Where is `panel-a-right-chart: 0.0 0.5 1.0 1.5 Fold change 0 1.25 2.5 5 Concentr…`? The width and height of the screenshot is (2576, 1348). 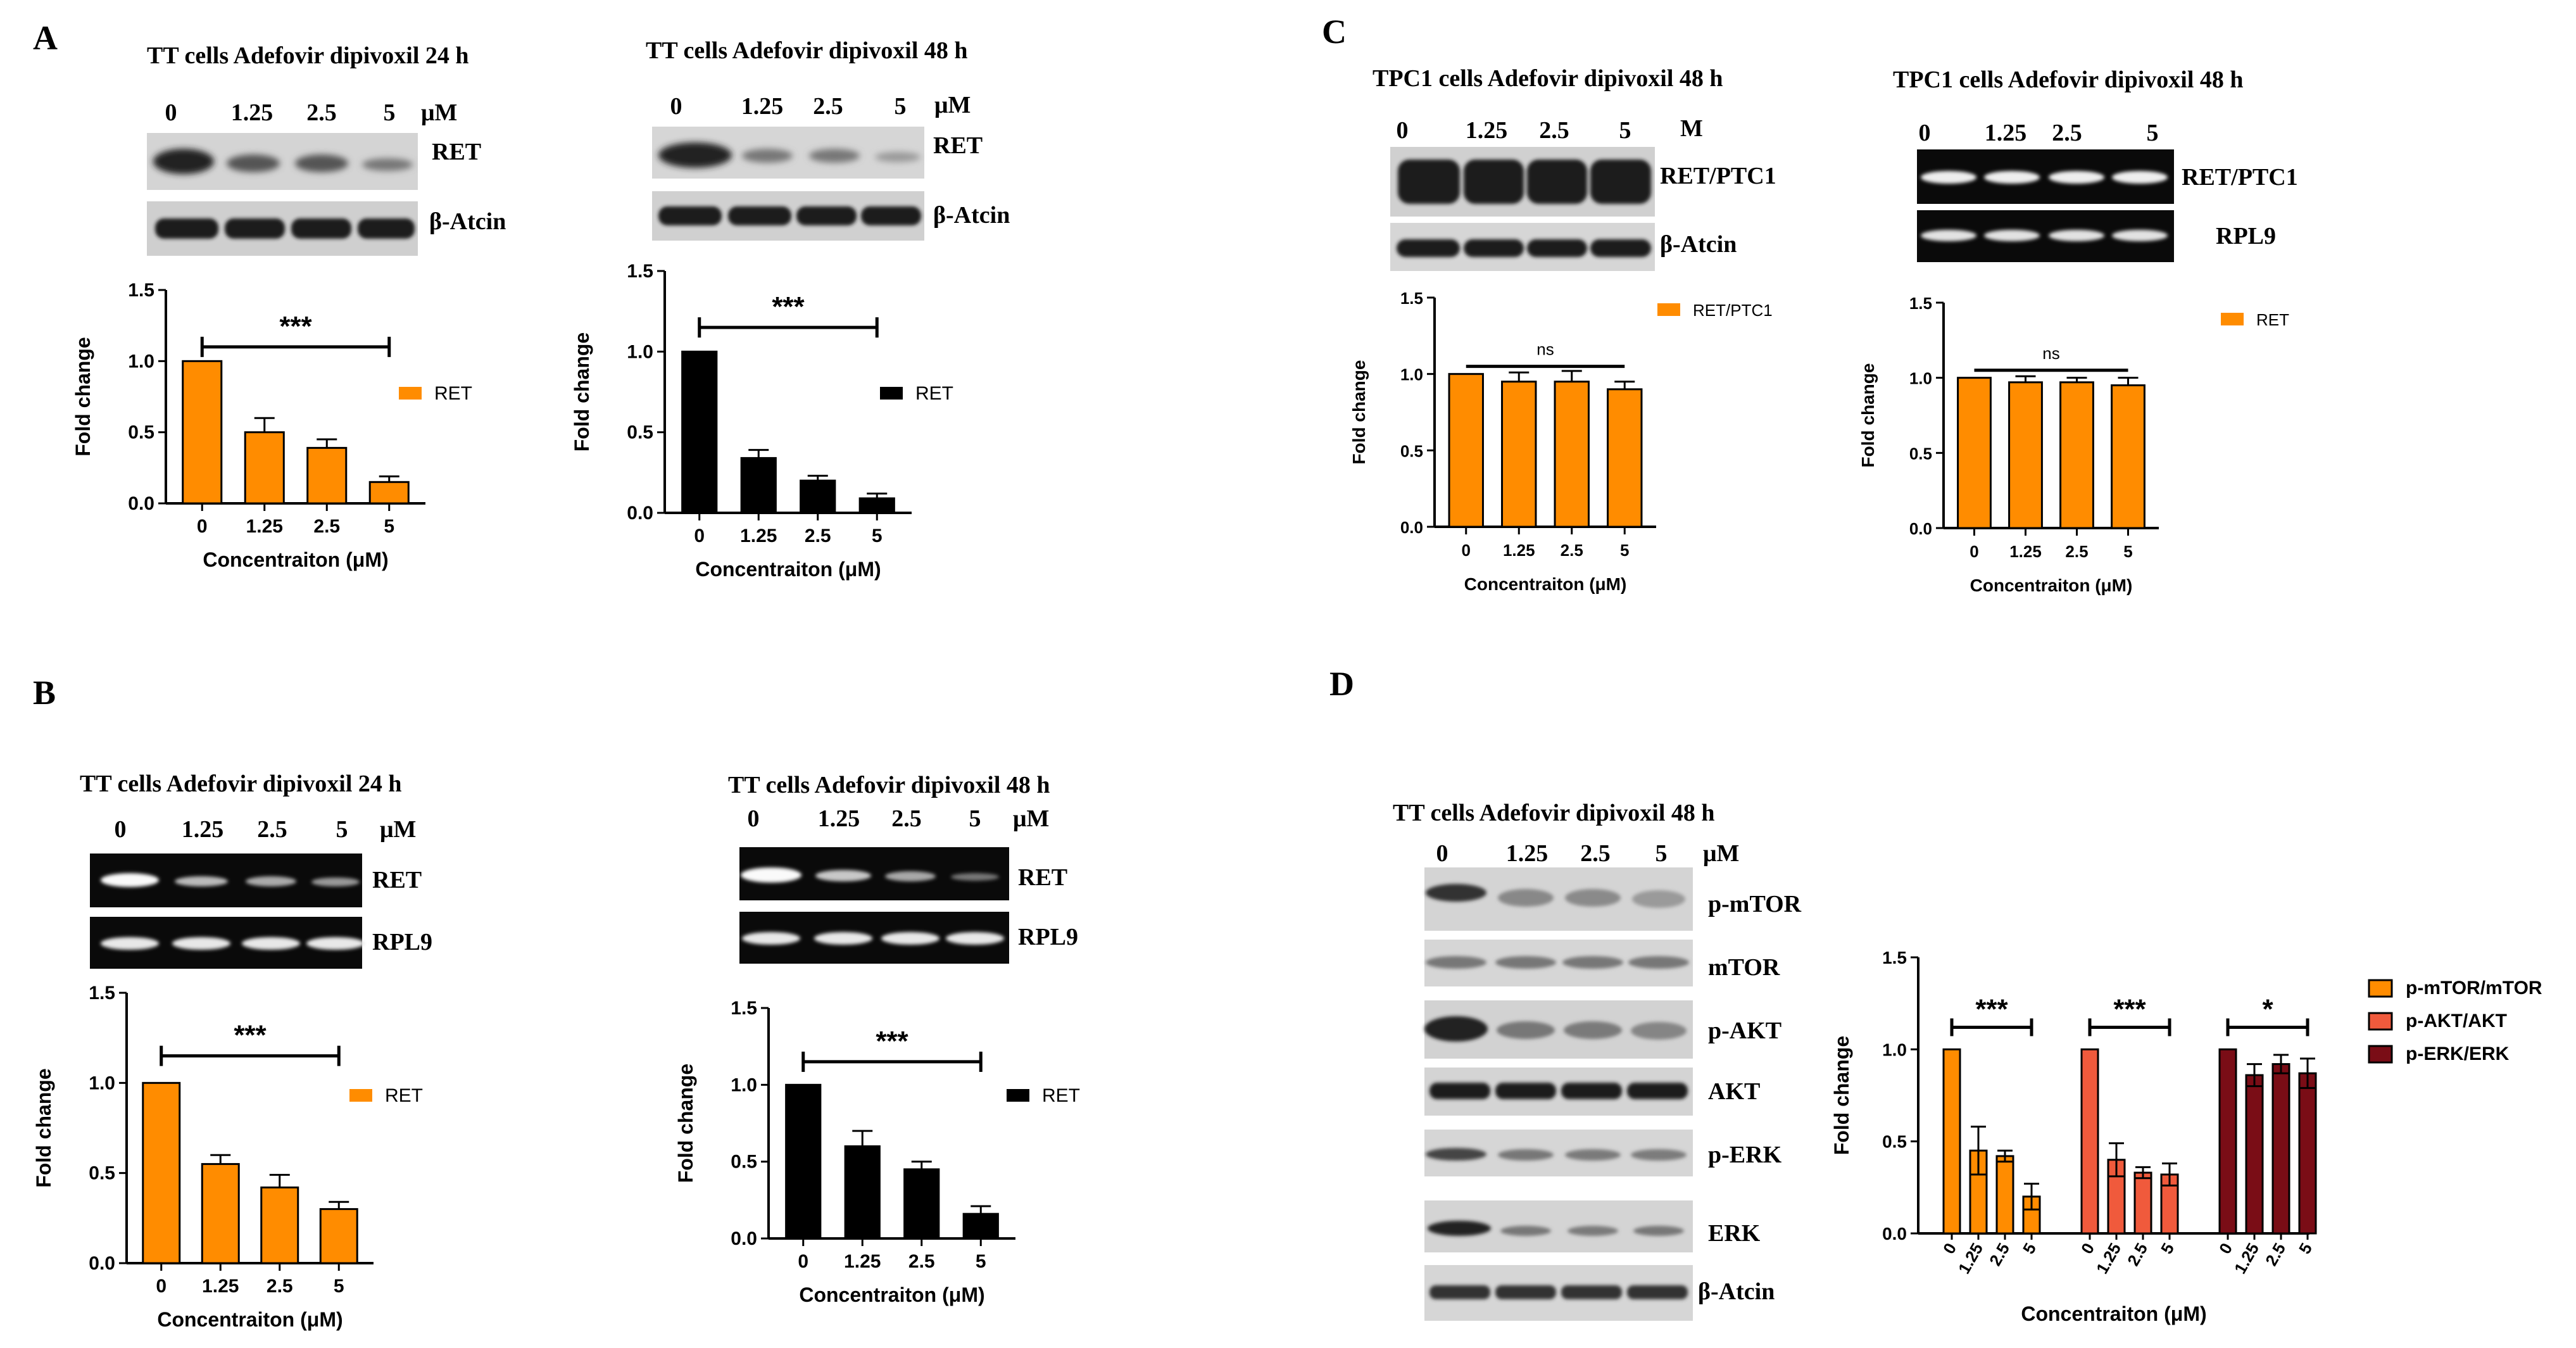 panel-a-right-chart: 0.0 0.5 1.0 1.5 Fold change 0 1.25 2.5 5 Concentr… is located at coordinates (761, 421).